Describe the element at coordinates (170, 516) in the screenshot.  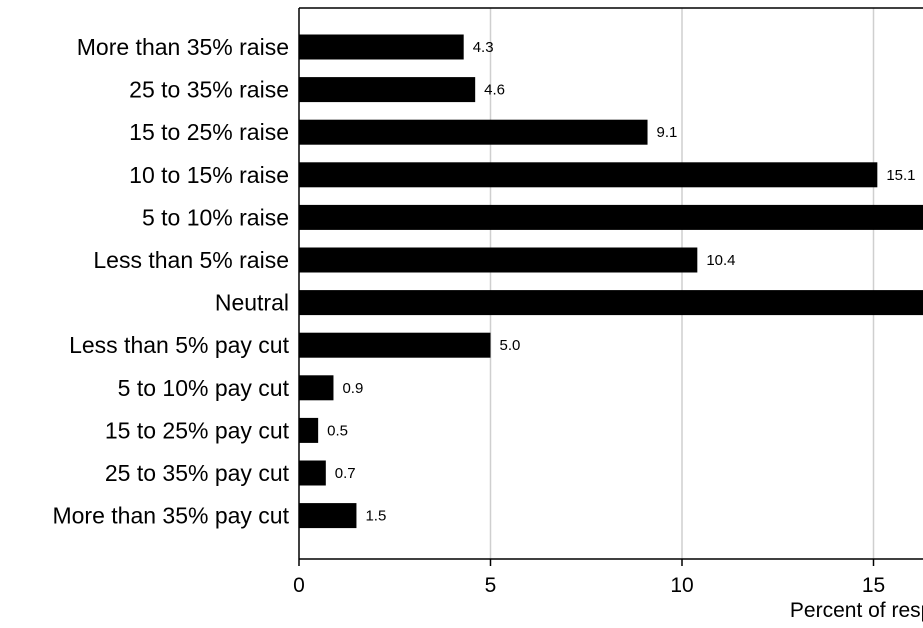
I see `category-label: More than 35% pay cut` at that location.